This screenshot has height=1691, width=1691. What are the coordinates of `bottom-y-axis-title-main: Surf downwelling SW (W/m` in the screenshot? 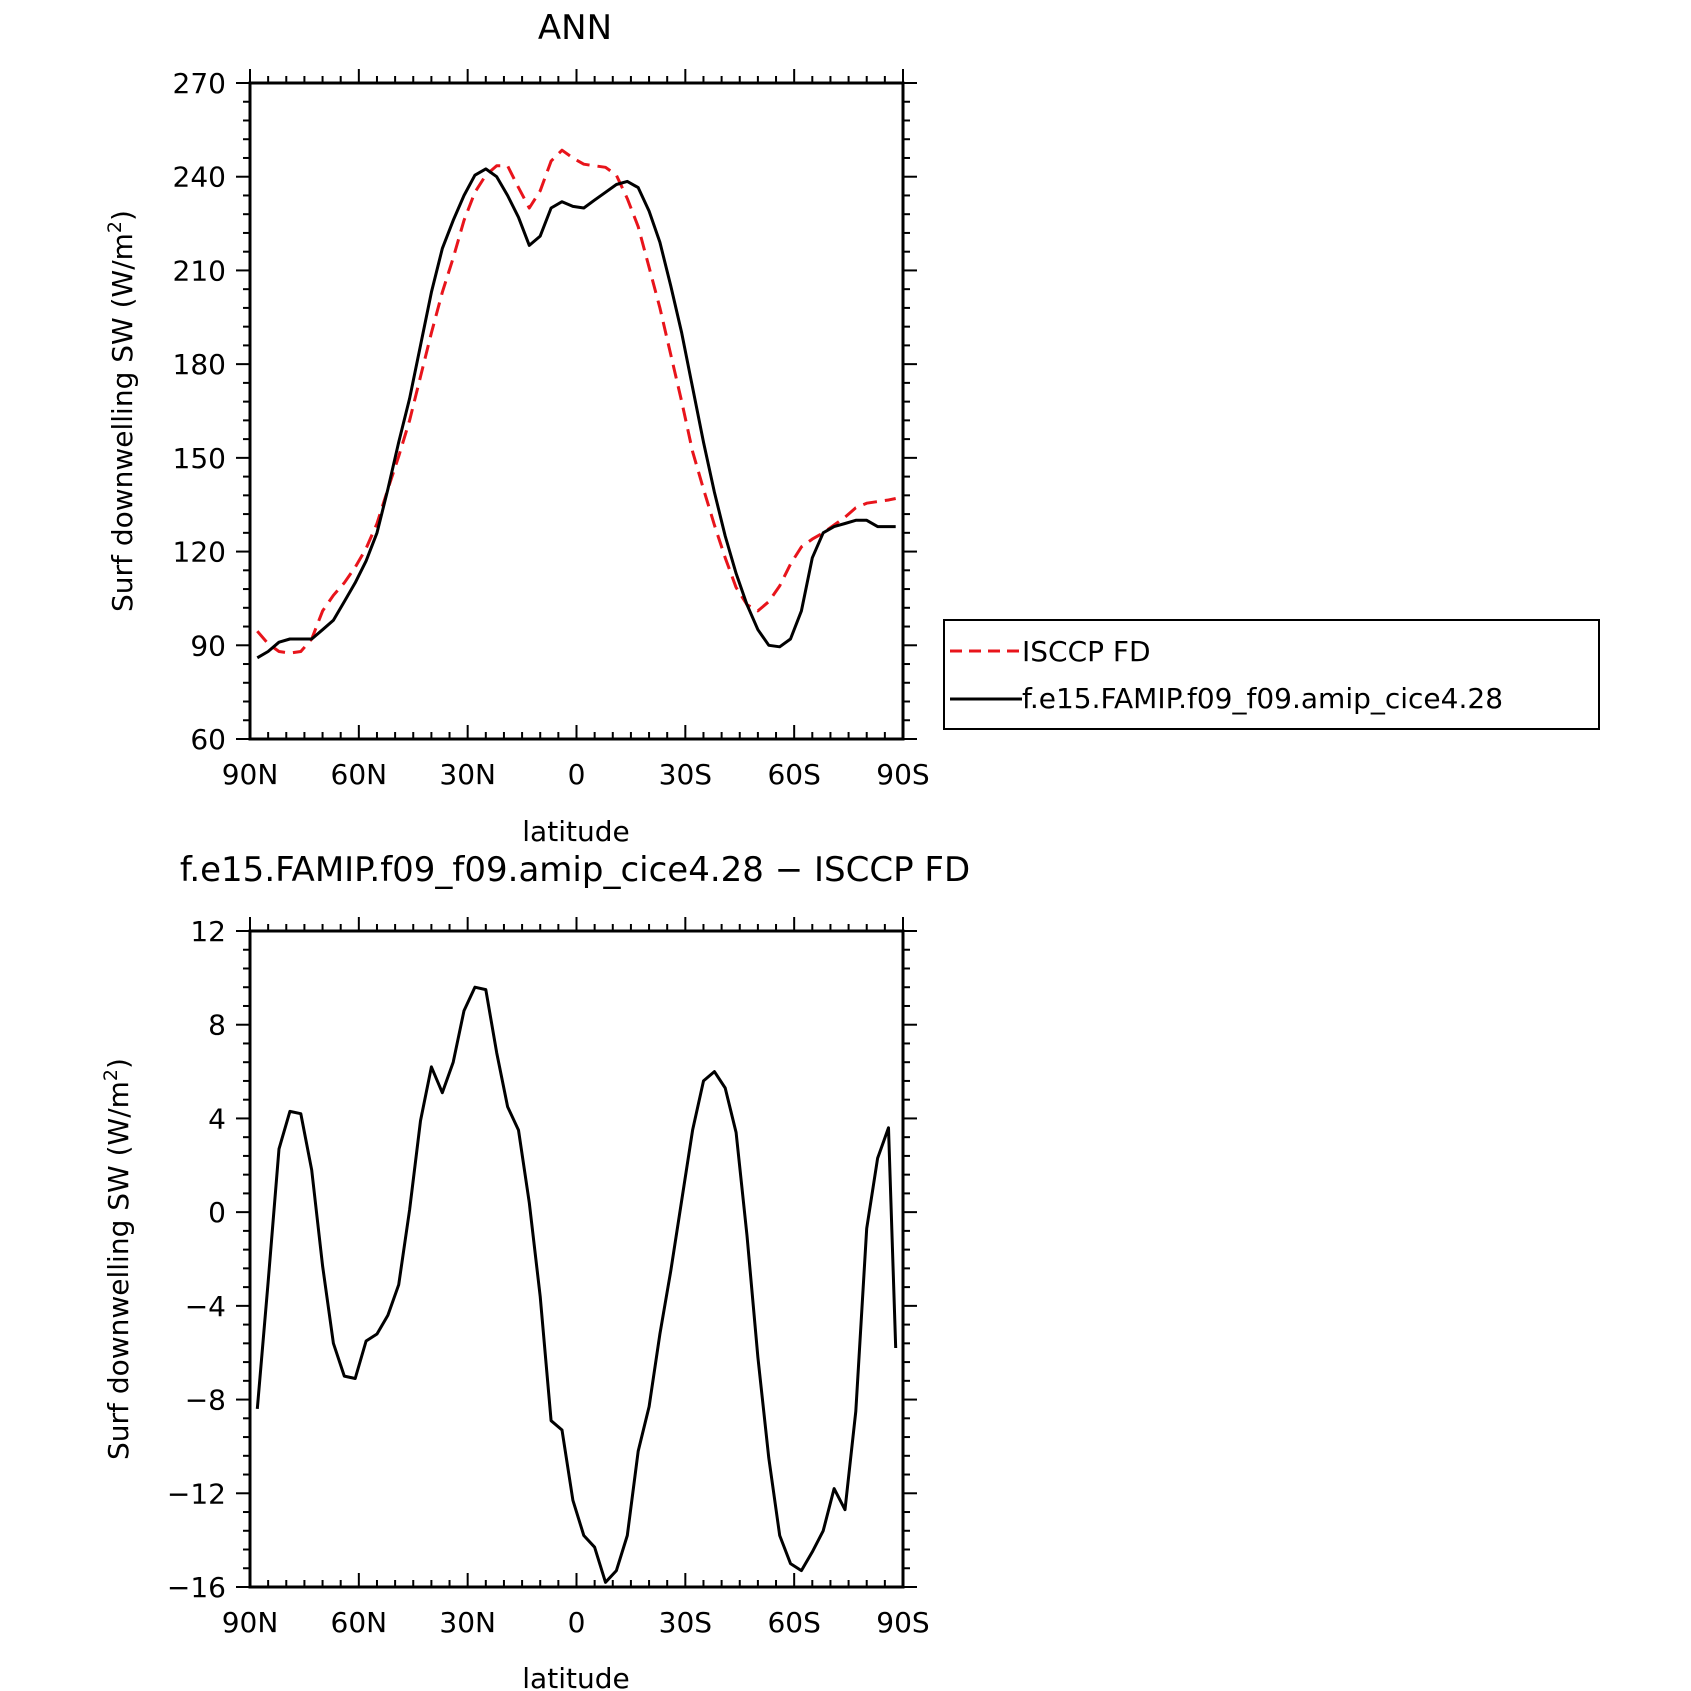 It's located at (118, 1270).